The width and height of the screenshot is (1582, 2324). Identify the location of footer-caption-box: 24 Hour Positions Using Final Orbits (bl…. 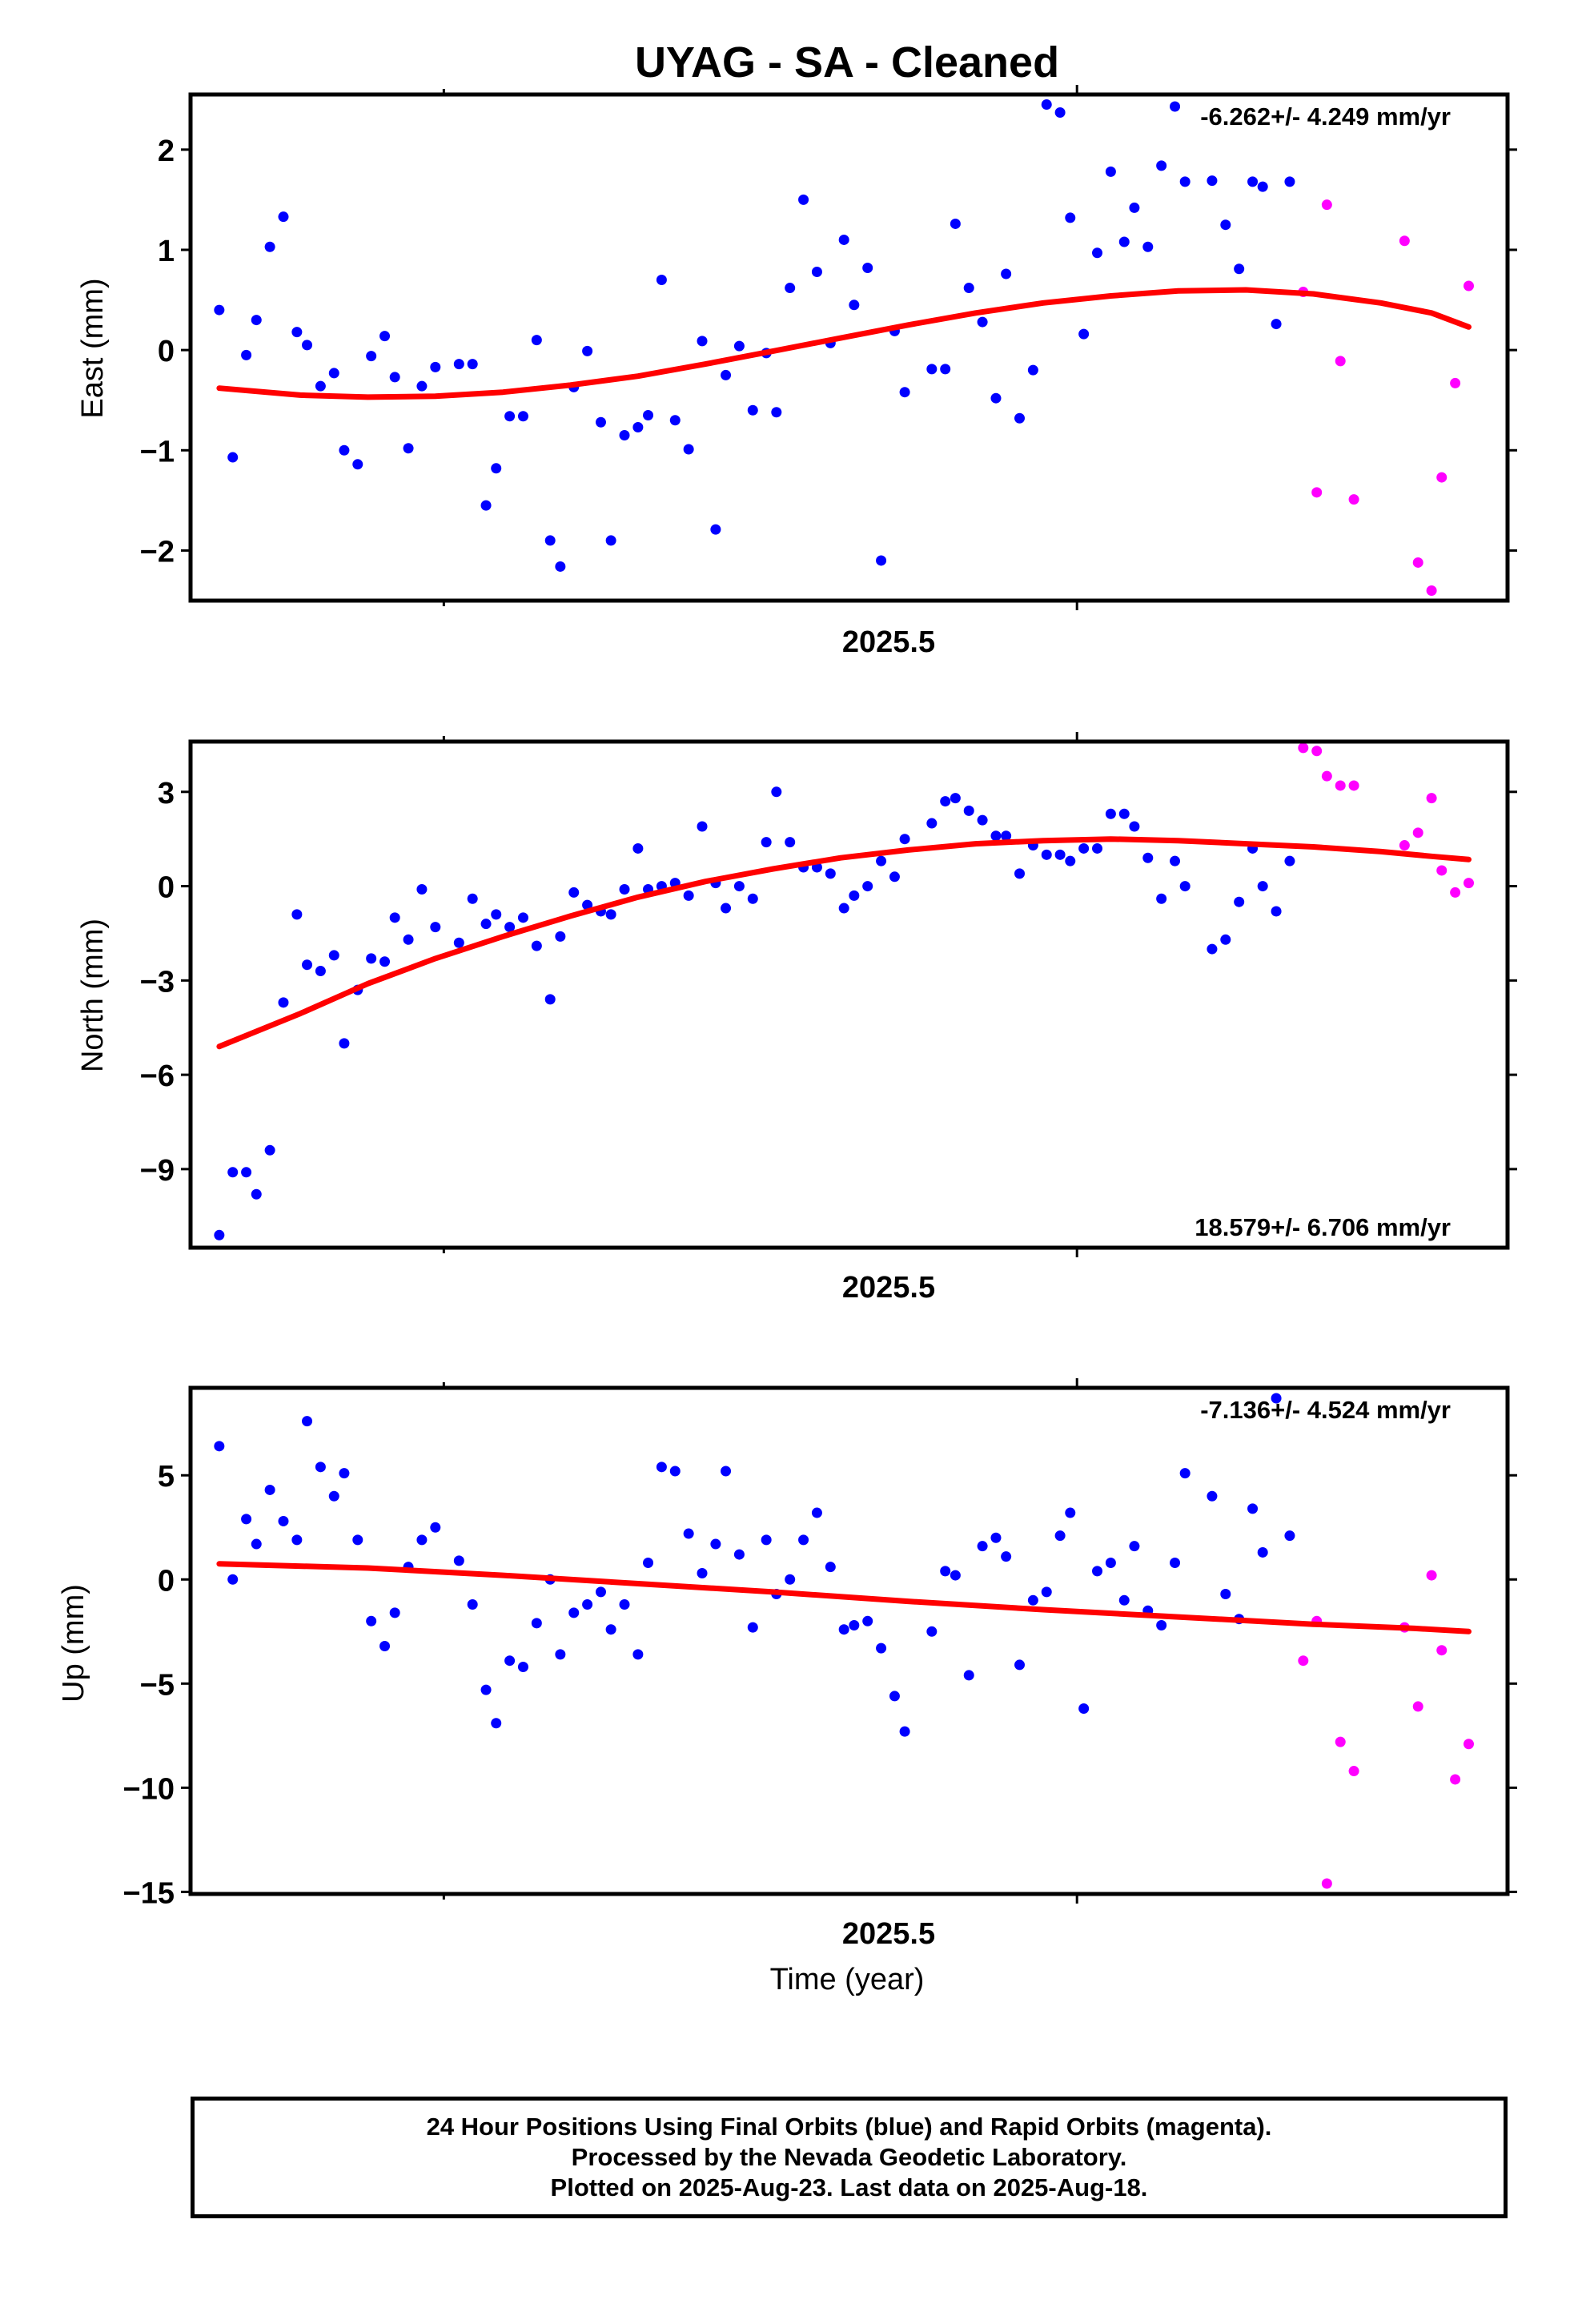
(849, 2157).